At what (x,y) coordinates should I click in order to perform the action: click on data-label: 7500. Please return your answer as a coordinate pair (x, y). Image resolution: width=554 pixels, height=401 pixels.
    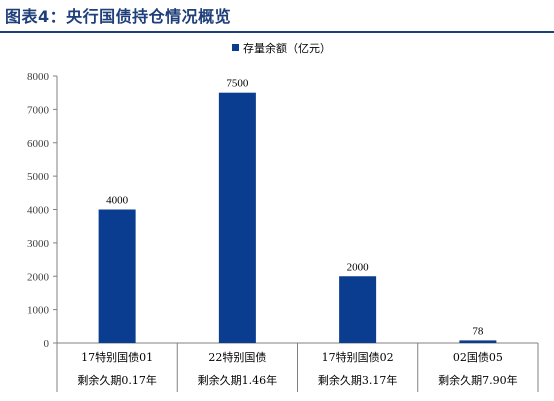
    Looking at the image, I should click on (237, 84).